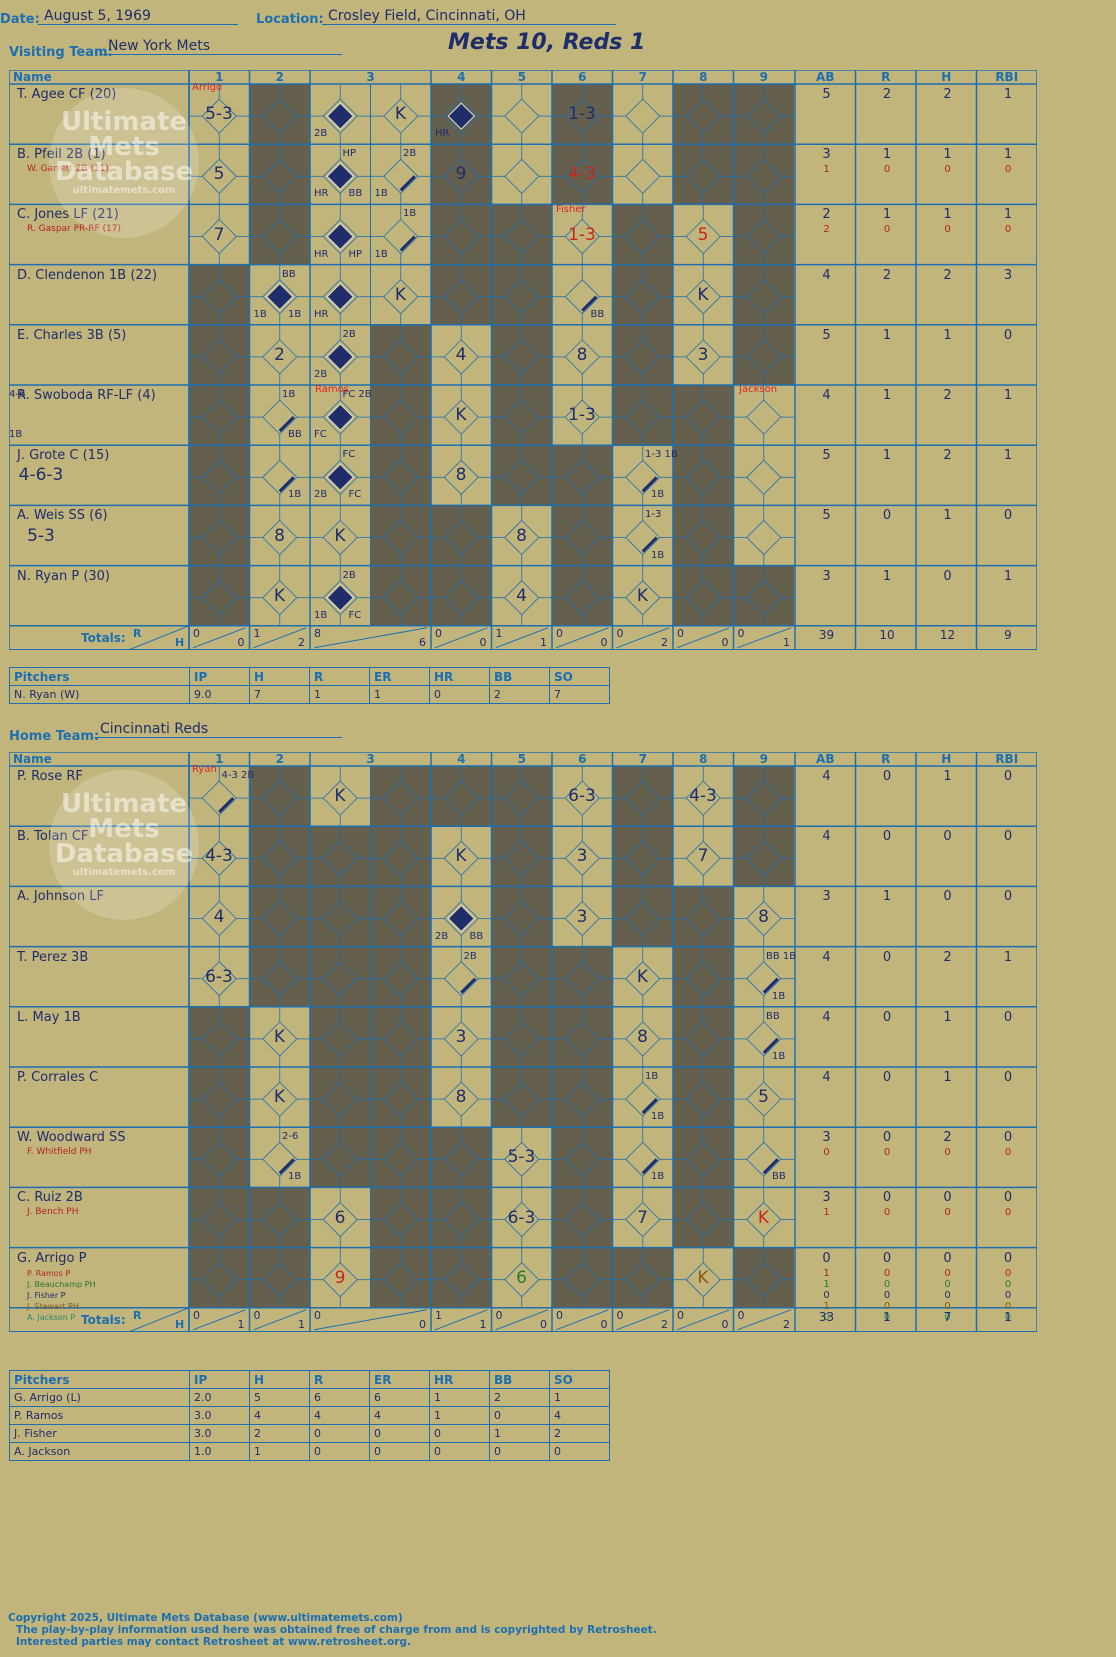 Image resolution: width=1116 pixels, height=1657 pixels. I want to click on basepath-note: 2-6, so click(290, 1137).